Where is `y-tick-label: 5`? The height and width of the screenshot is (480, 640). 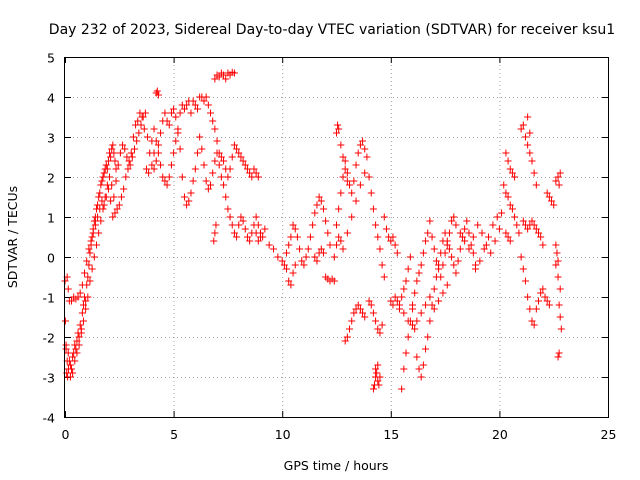
y-tick-label: 5 is located at coordinates (51, 58).